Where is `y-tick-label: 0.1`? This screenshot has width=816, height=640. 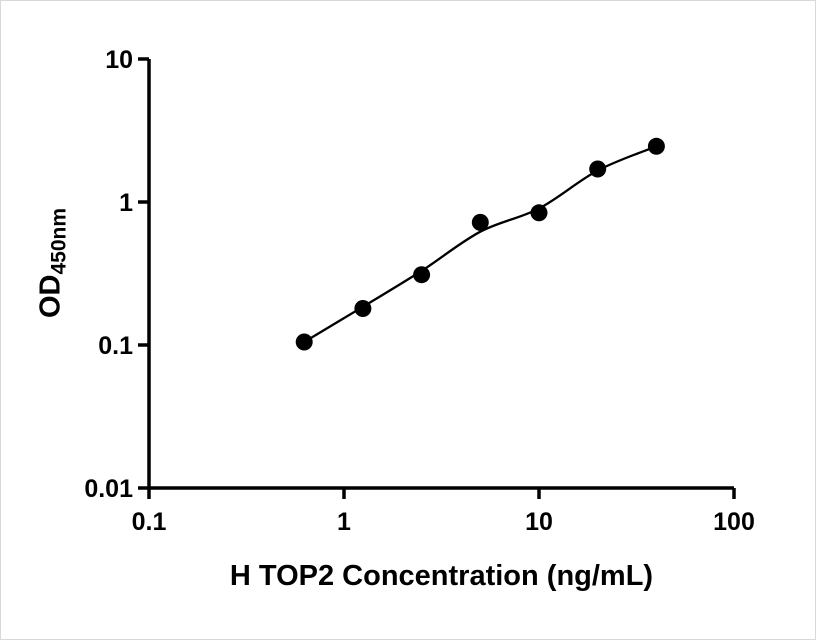 y-tick-label: 0.1 is located at coordinates (115, 346).